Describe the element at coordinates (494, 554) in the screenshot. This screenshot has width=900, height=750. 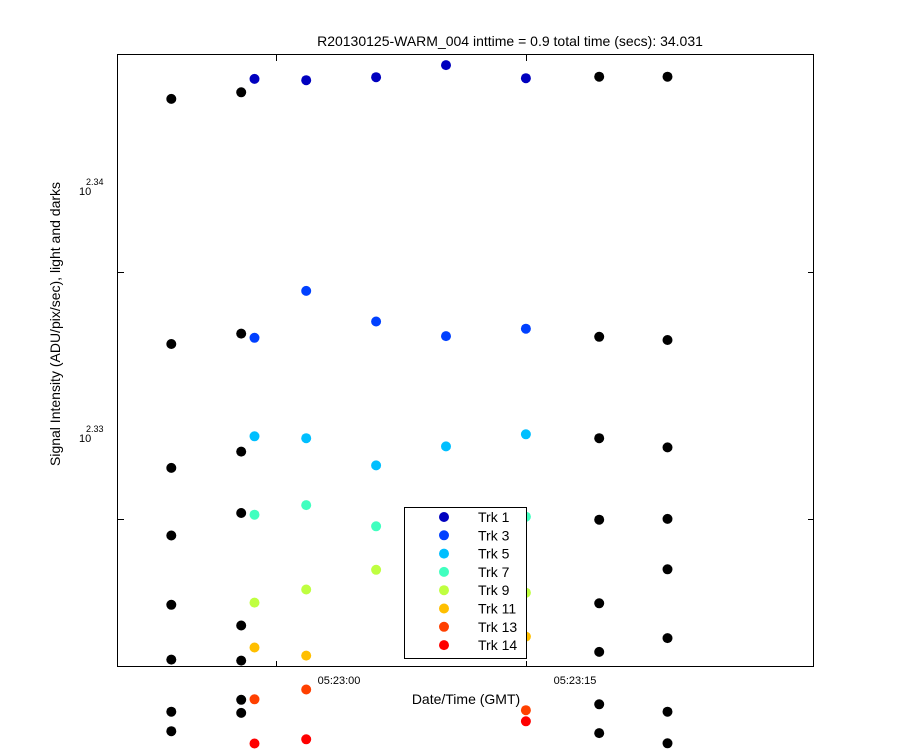
I see `legend-label-trk-5: Trk 5` at that location.